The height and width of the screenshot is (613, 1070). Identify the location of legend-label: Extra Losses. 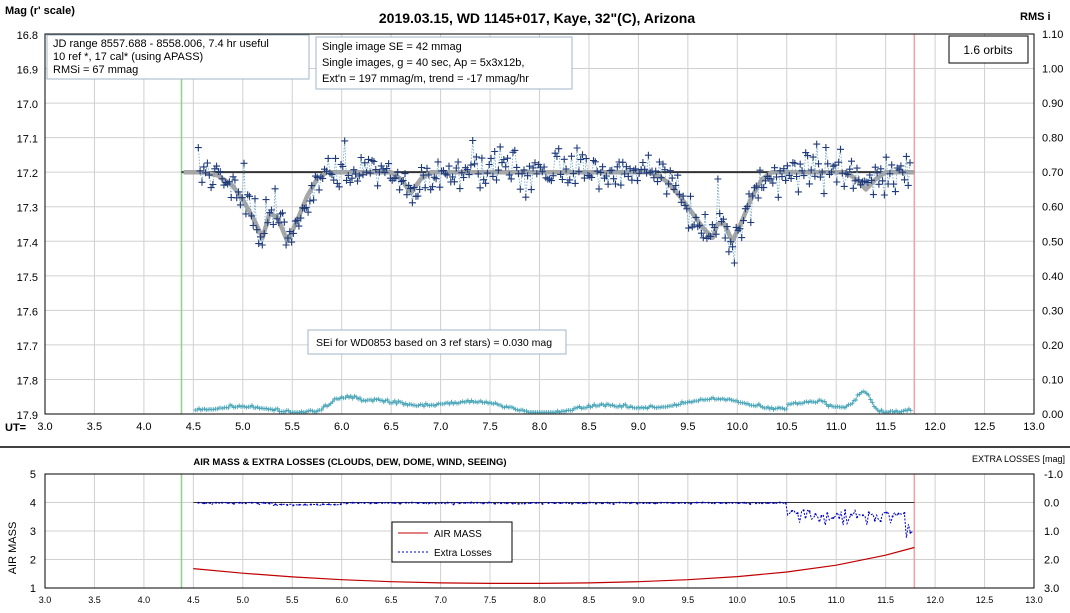
(463, 553).